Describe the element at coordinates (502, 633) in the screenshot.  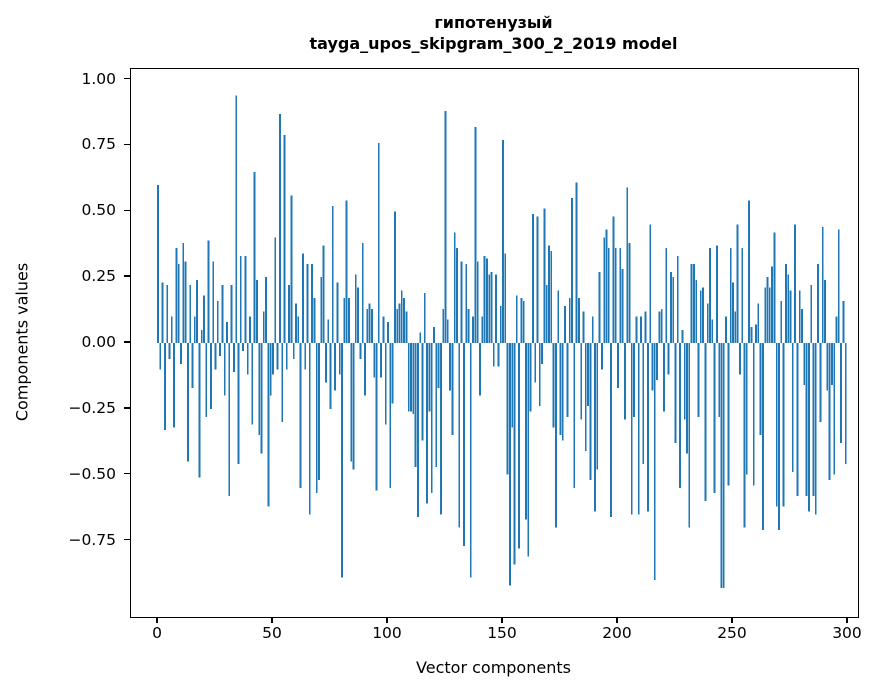
I see `x-tick-label: 150` at that location.